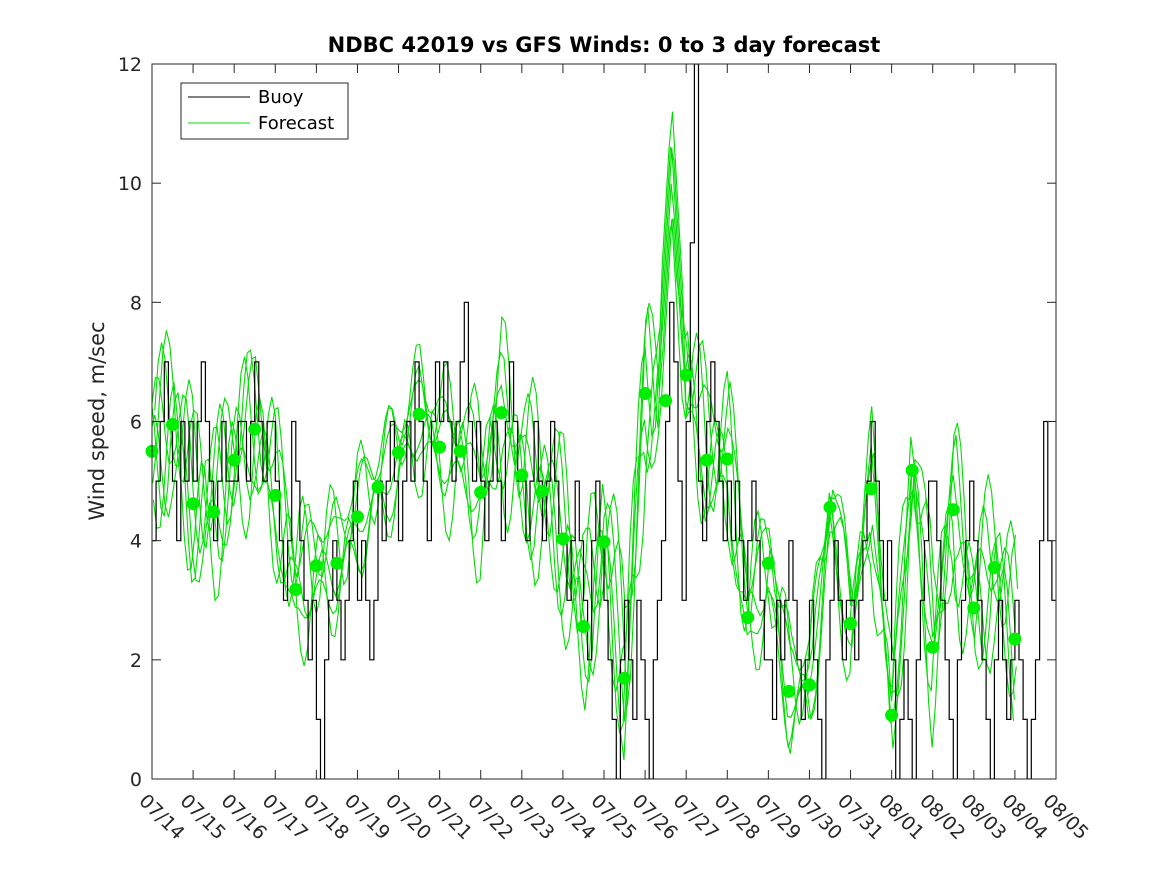 The height and width of the screenshot is (875, 1167). Describe the element at coordinates (613, 817) in the screenshot. I see `x-tick-label: 07/25` at that location.